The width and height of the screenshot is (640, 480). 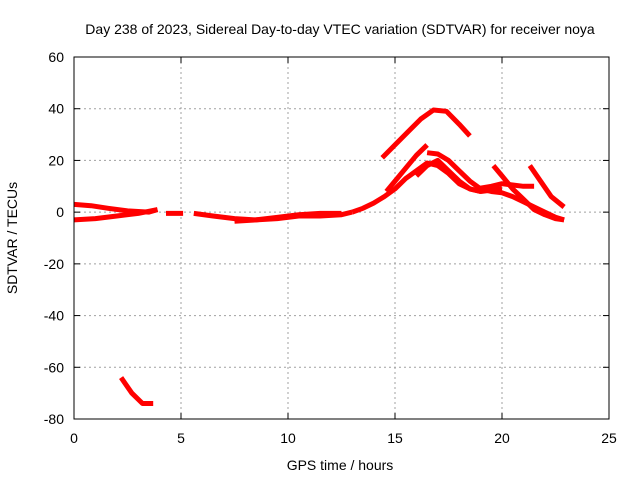 I want to click on y-tick-label: 20, so click(x=56, y=160).